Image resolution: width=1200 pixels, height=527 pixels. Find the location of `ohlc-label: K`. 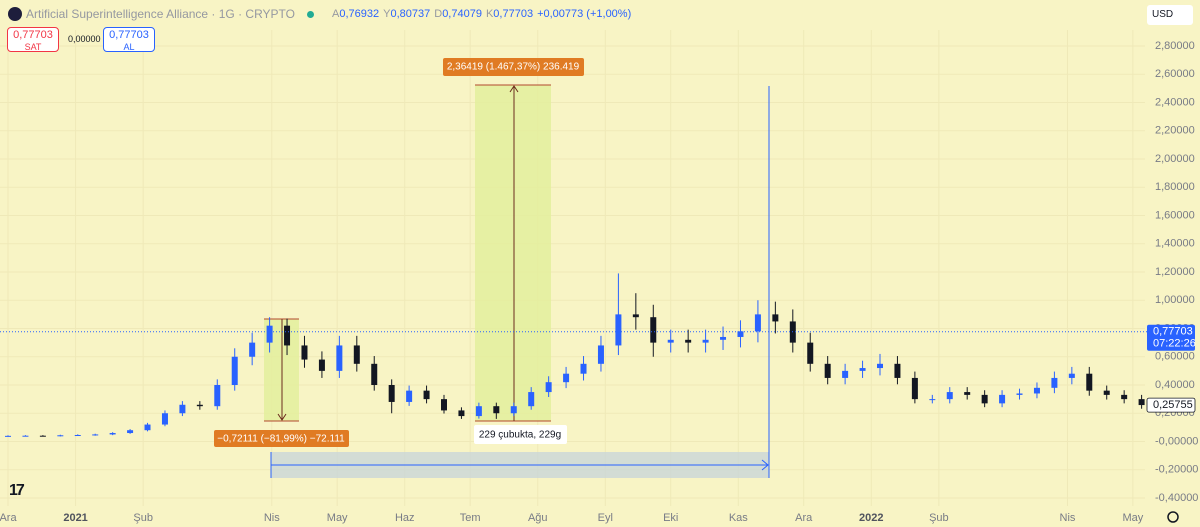

ohlc-label: K is located at coordinates (489, 14).